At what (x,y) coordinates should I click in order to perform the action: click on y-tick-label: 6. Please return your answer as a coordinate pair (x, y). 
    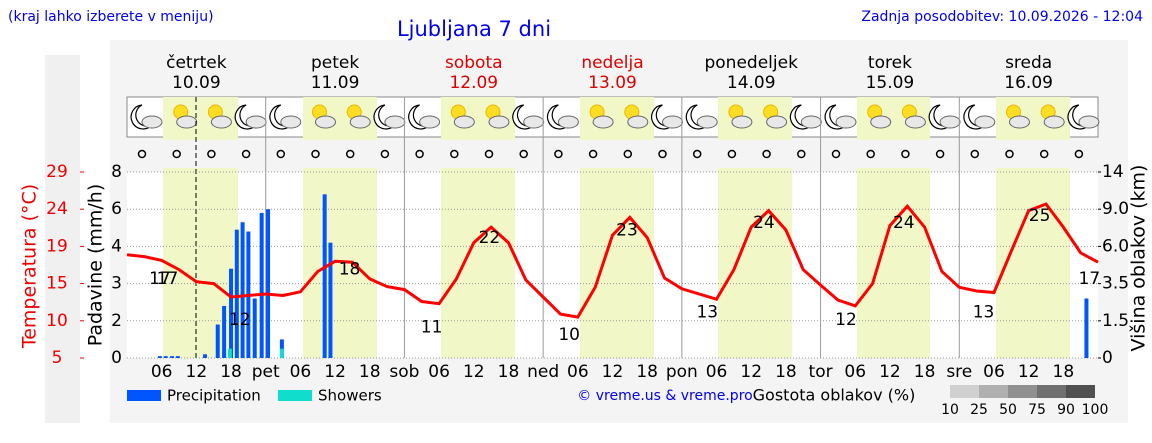
    Looking at the image, I should click on (116, 209).